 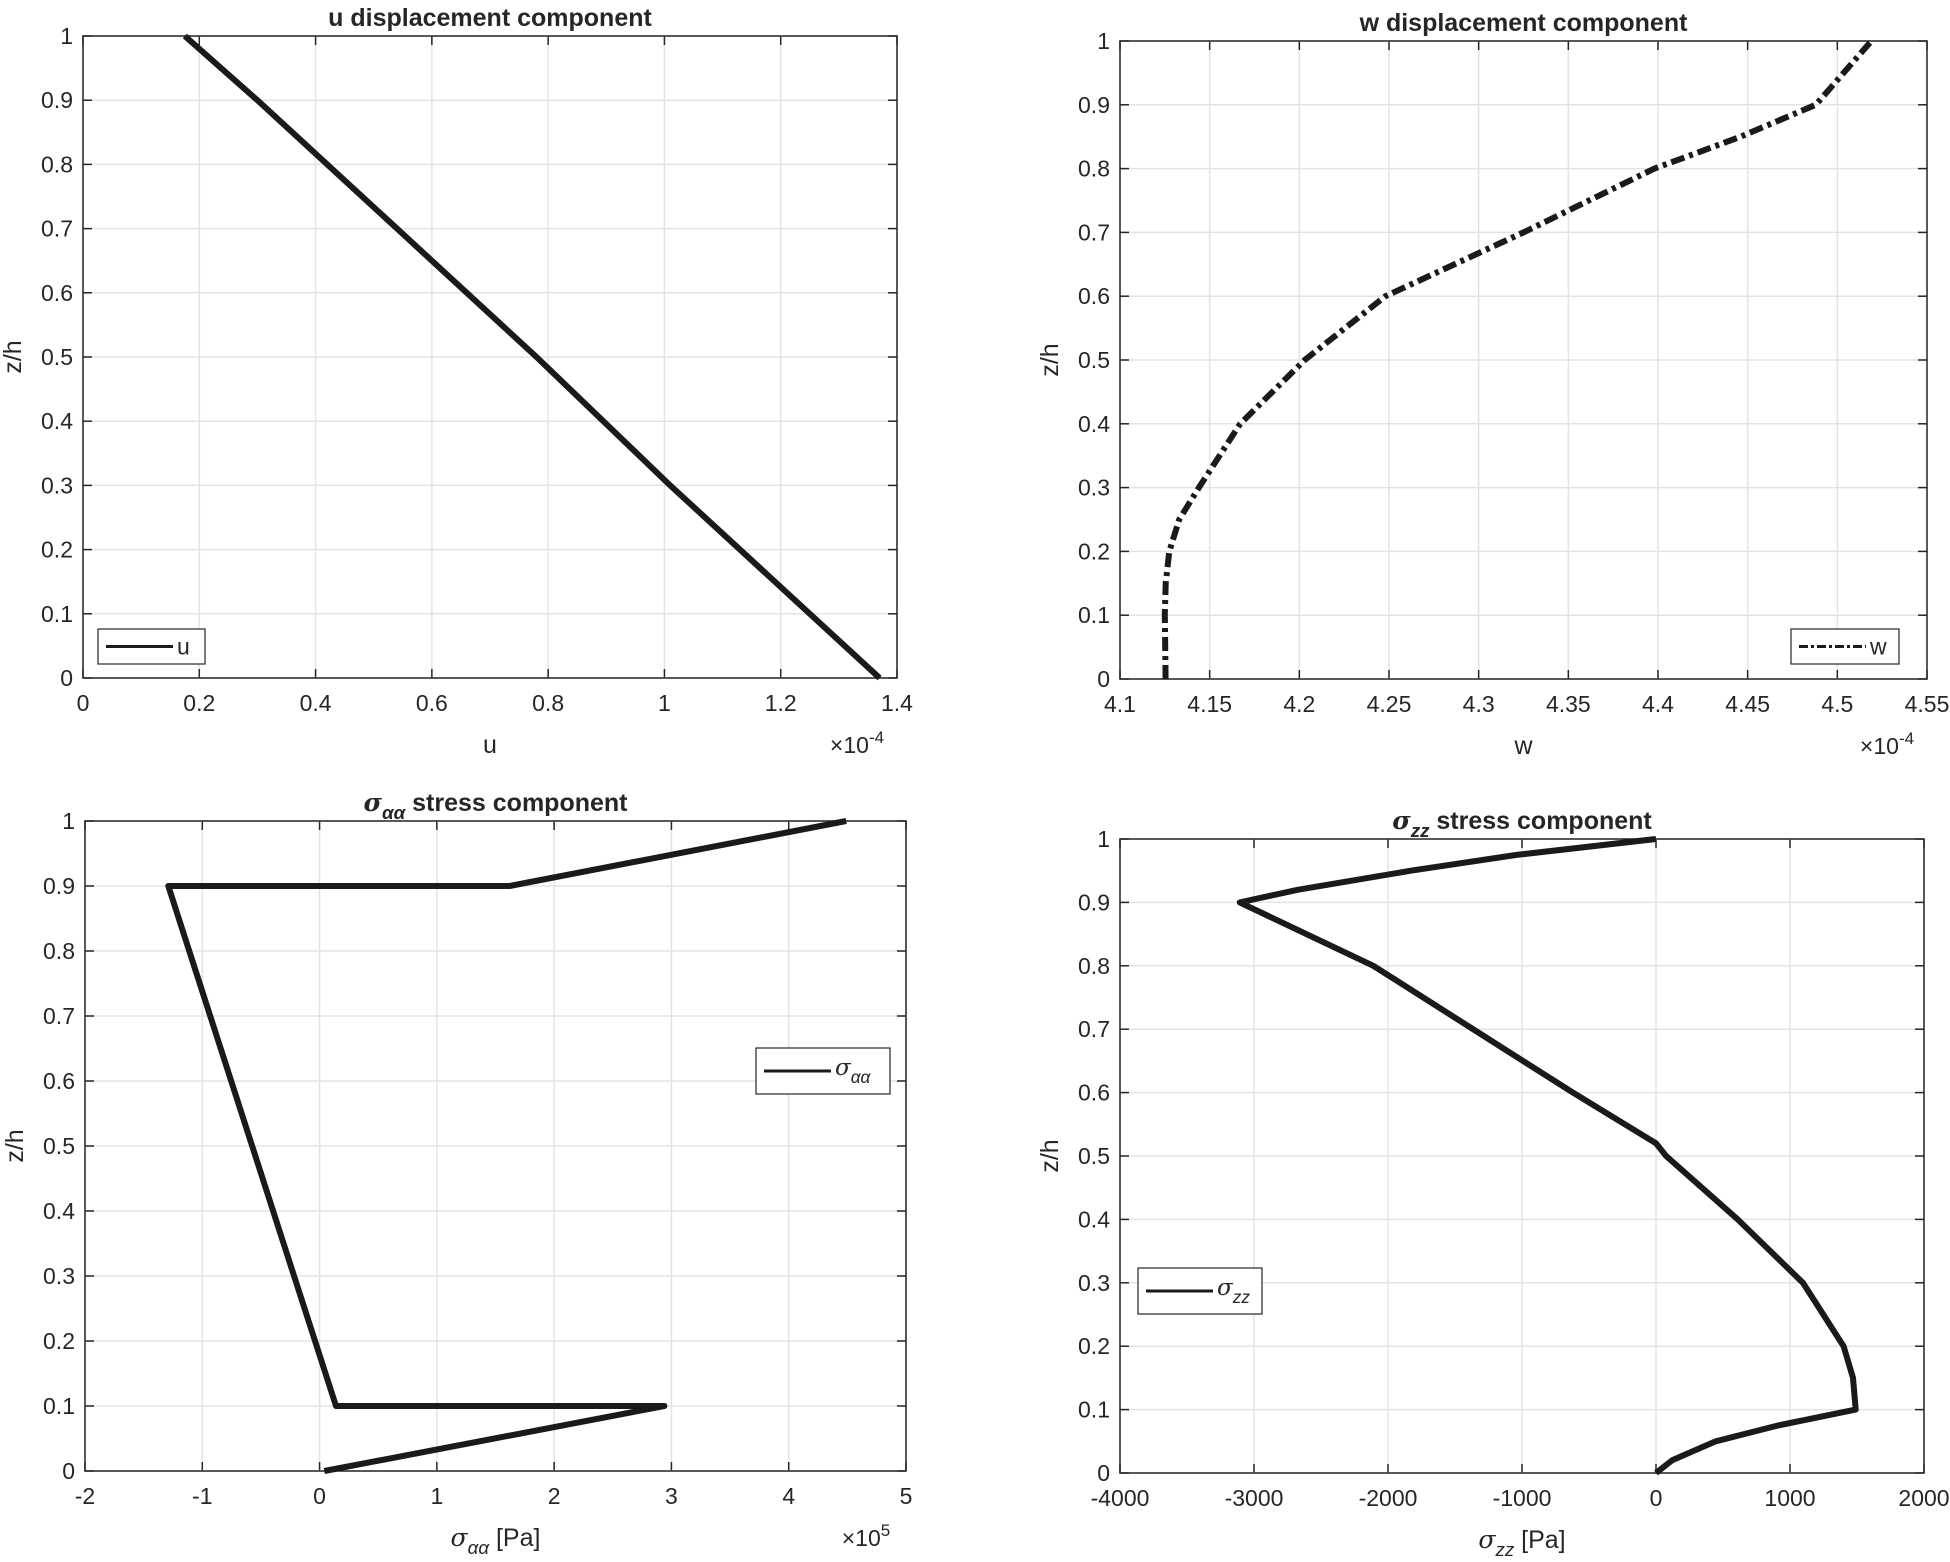 What do you see at coordinates (671, 1496) in the screenshot?
I see `x-tick-label: 3` at bounding box center [671, 1496].